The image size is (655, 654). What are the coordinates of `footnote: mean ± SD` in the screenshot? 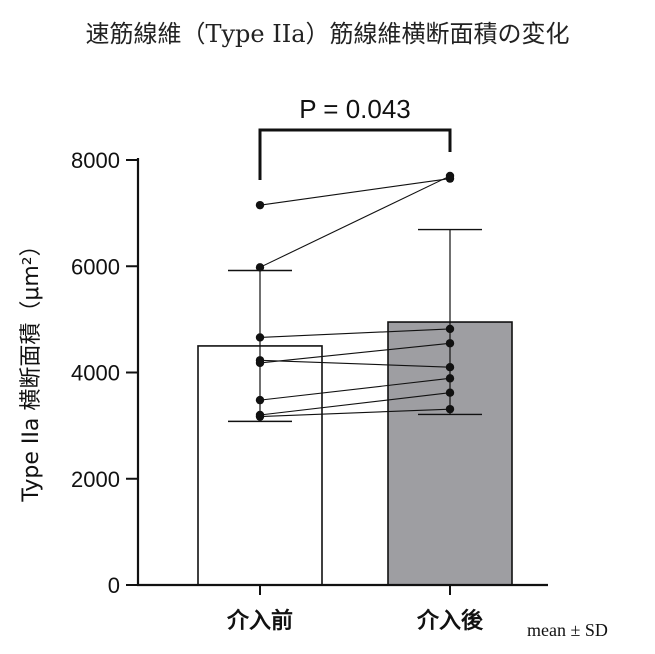 It's located at (567, 630).